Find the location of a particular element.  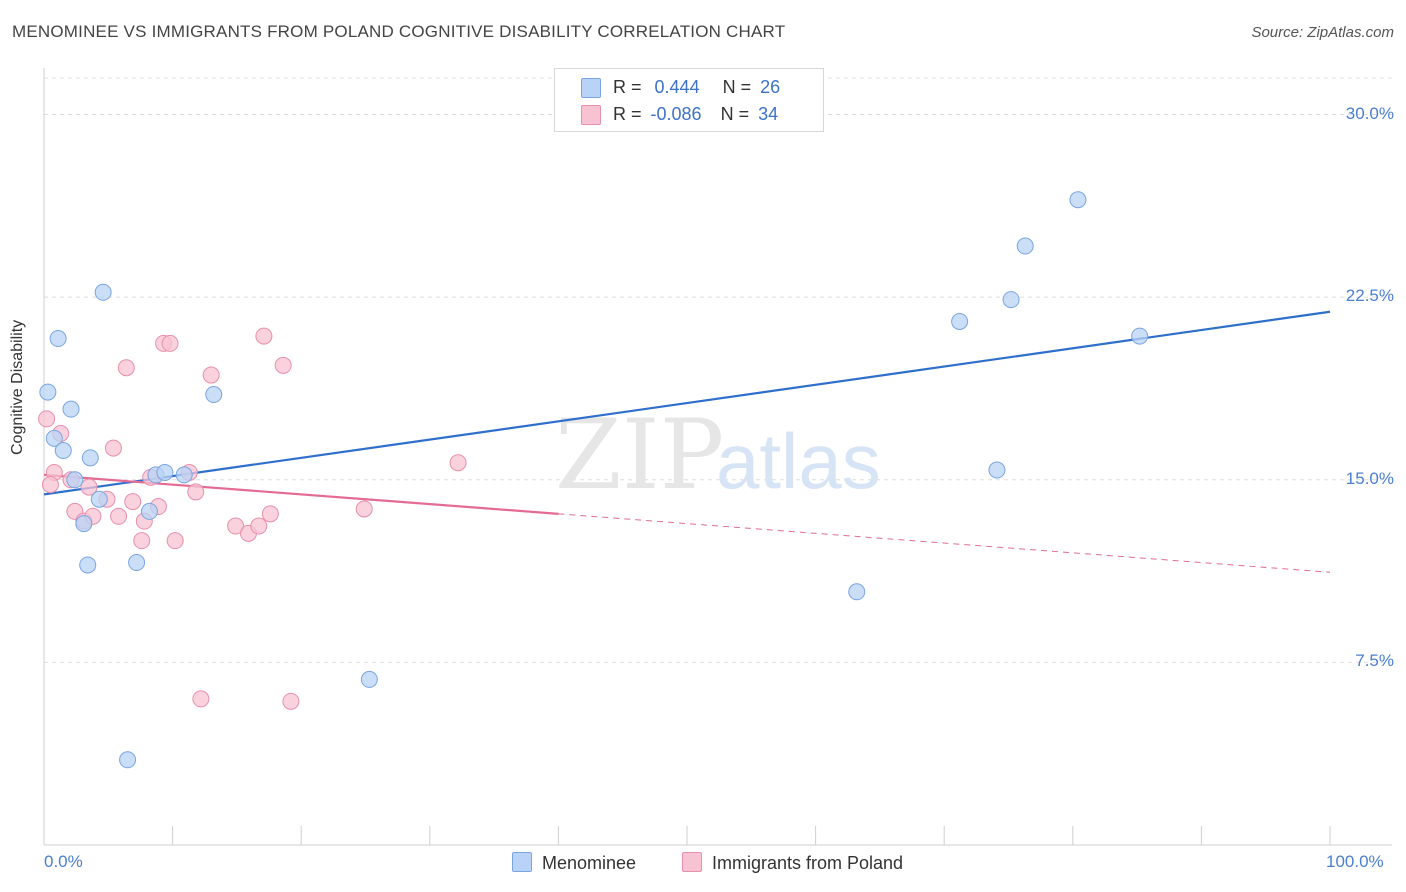

legend-swatch-blue is located at coordinates (591, 88).